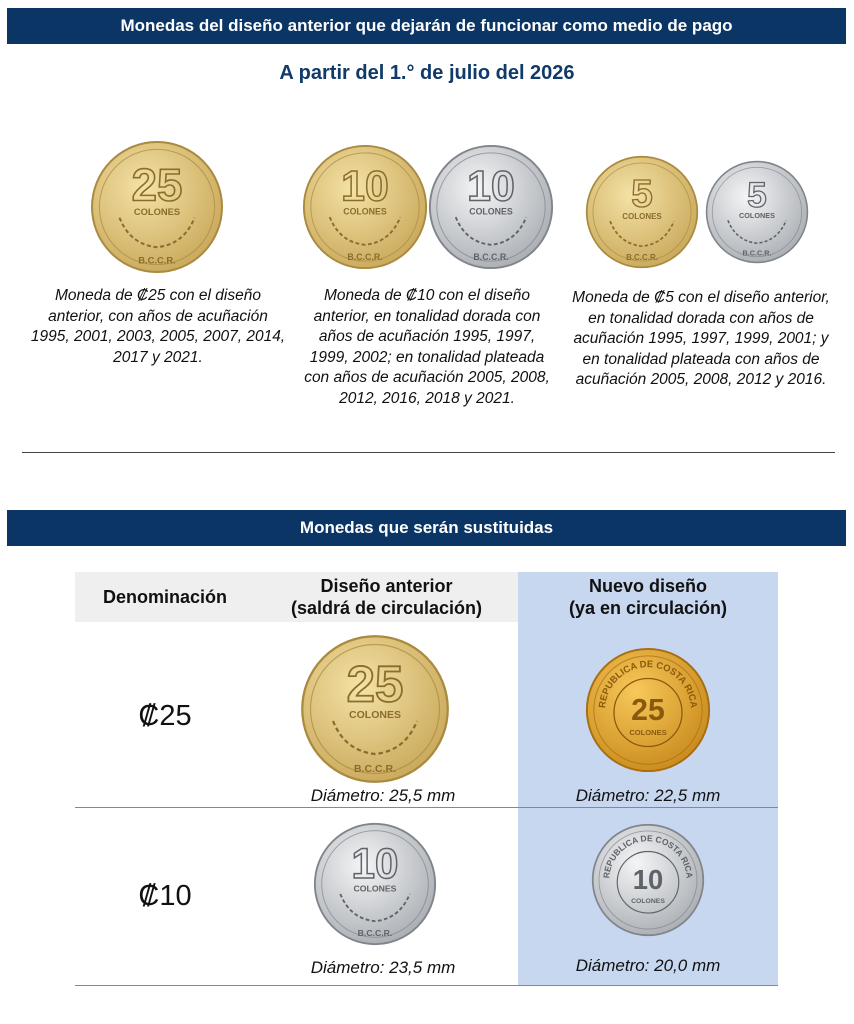 Image resolution: width=854 pixels, height=1024 pixels. What do you see at coordinates (426, 985) in the screenshot?
I see `table-bottom-line` at bounding box center [426, 985].